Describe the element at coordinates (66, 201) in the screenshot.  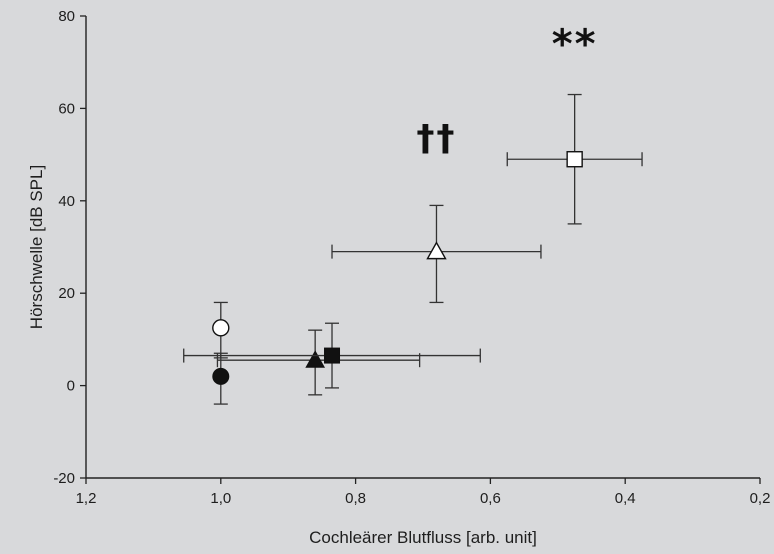
I see `y-tick-label: 40` at that location.